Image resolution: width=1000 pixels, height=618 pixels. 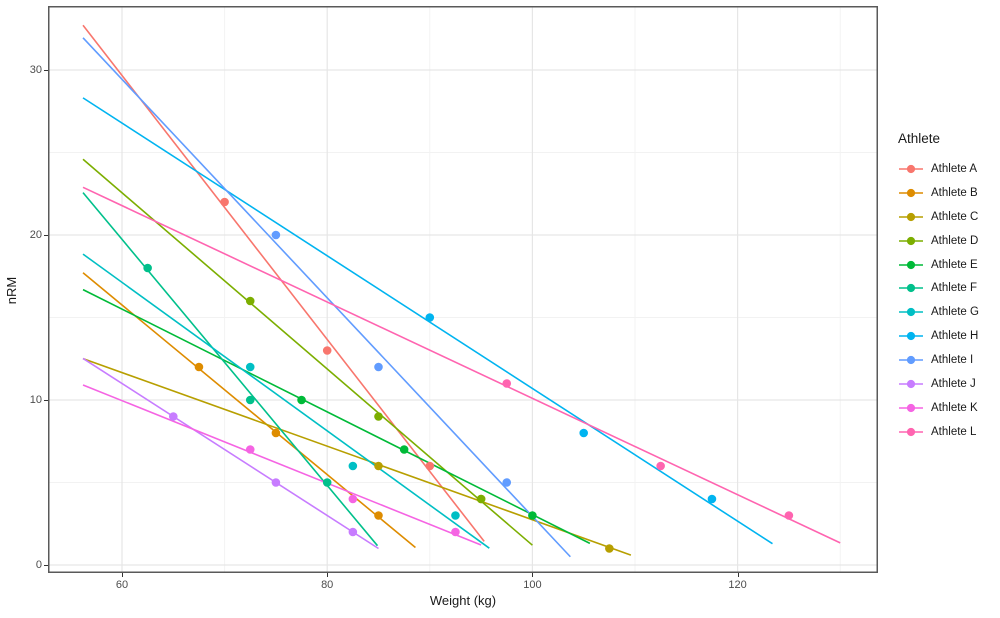 What do you see at coordinates (35, 70) in the screenshot?
I see `y-tick-label: 30` at bounding box center [35, 70].